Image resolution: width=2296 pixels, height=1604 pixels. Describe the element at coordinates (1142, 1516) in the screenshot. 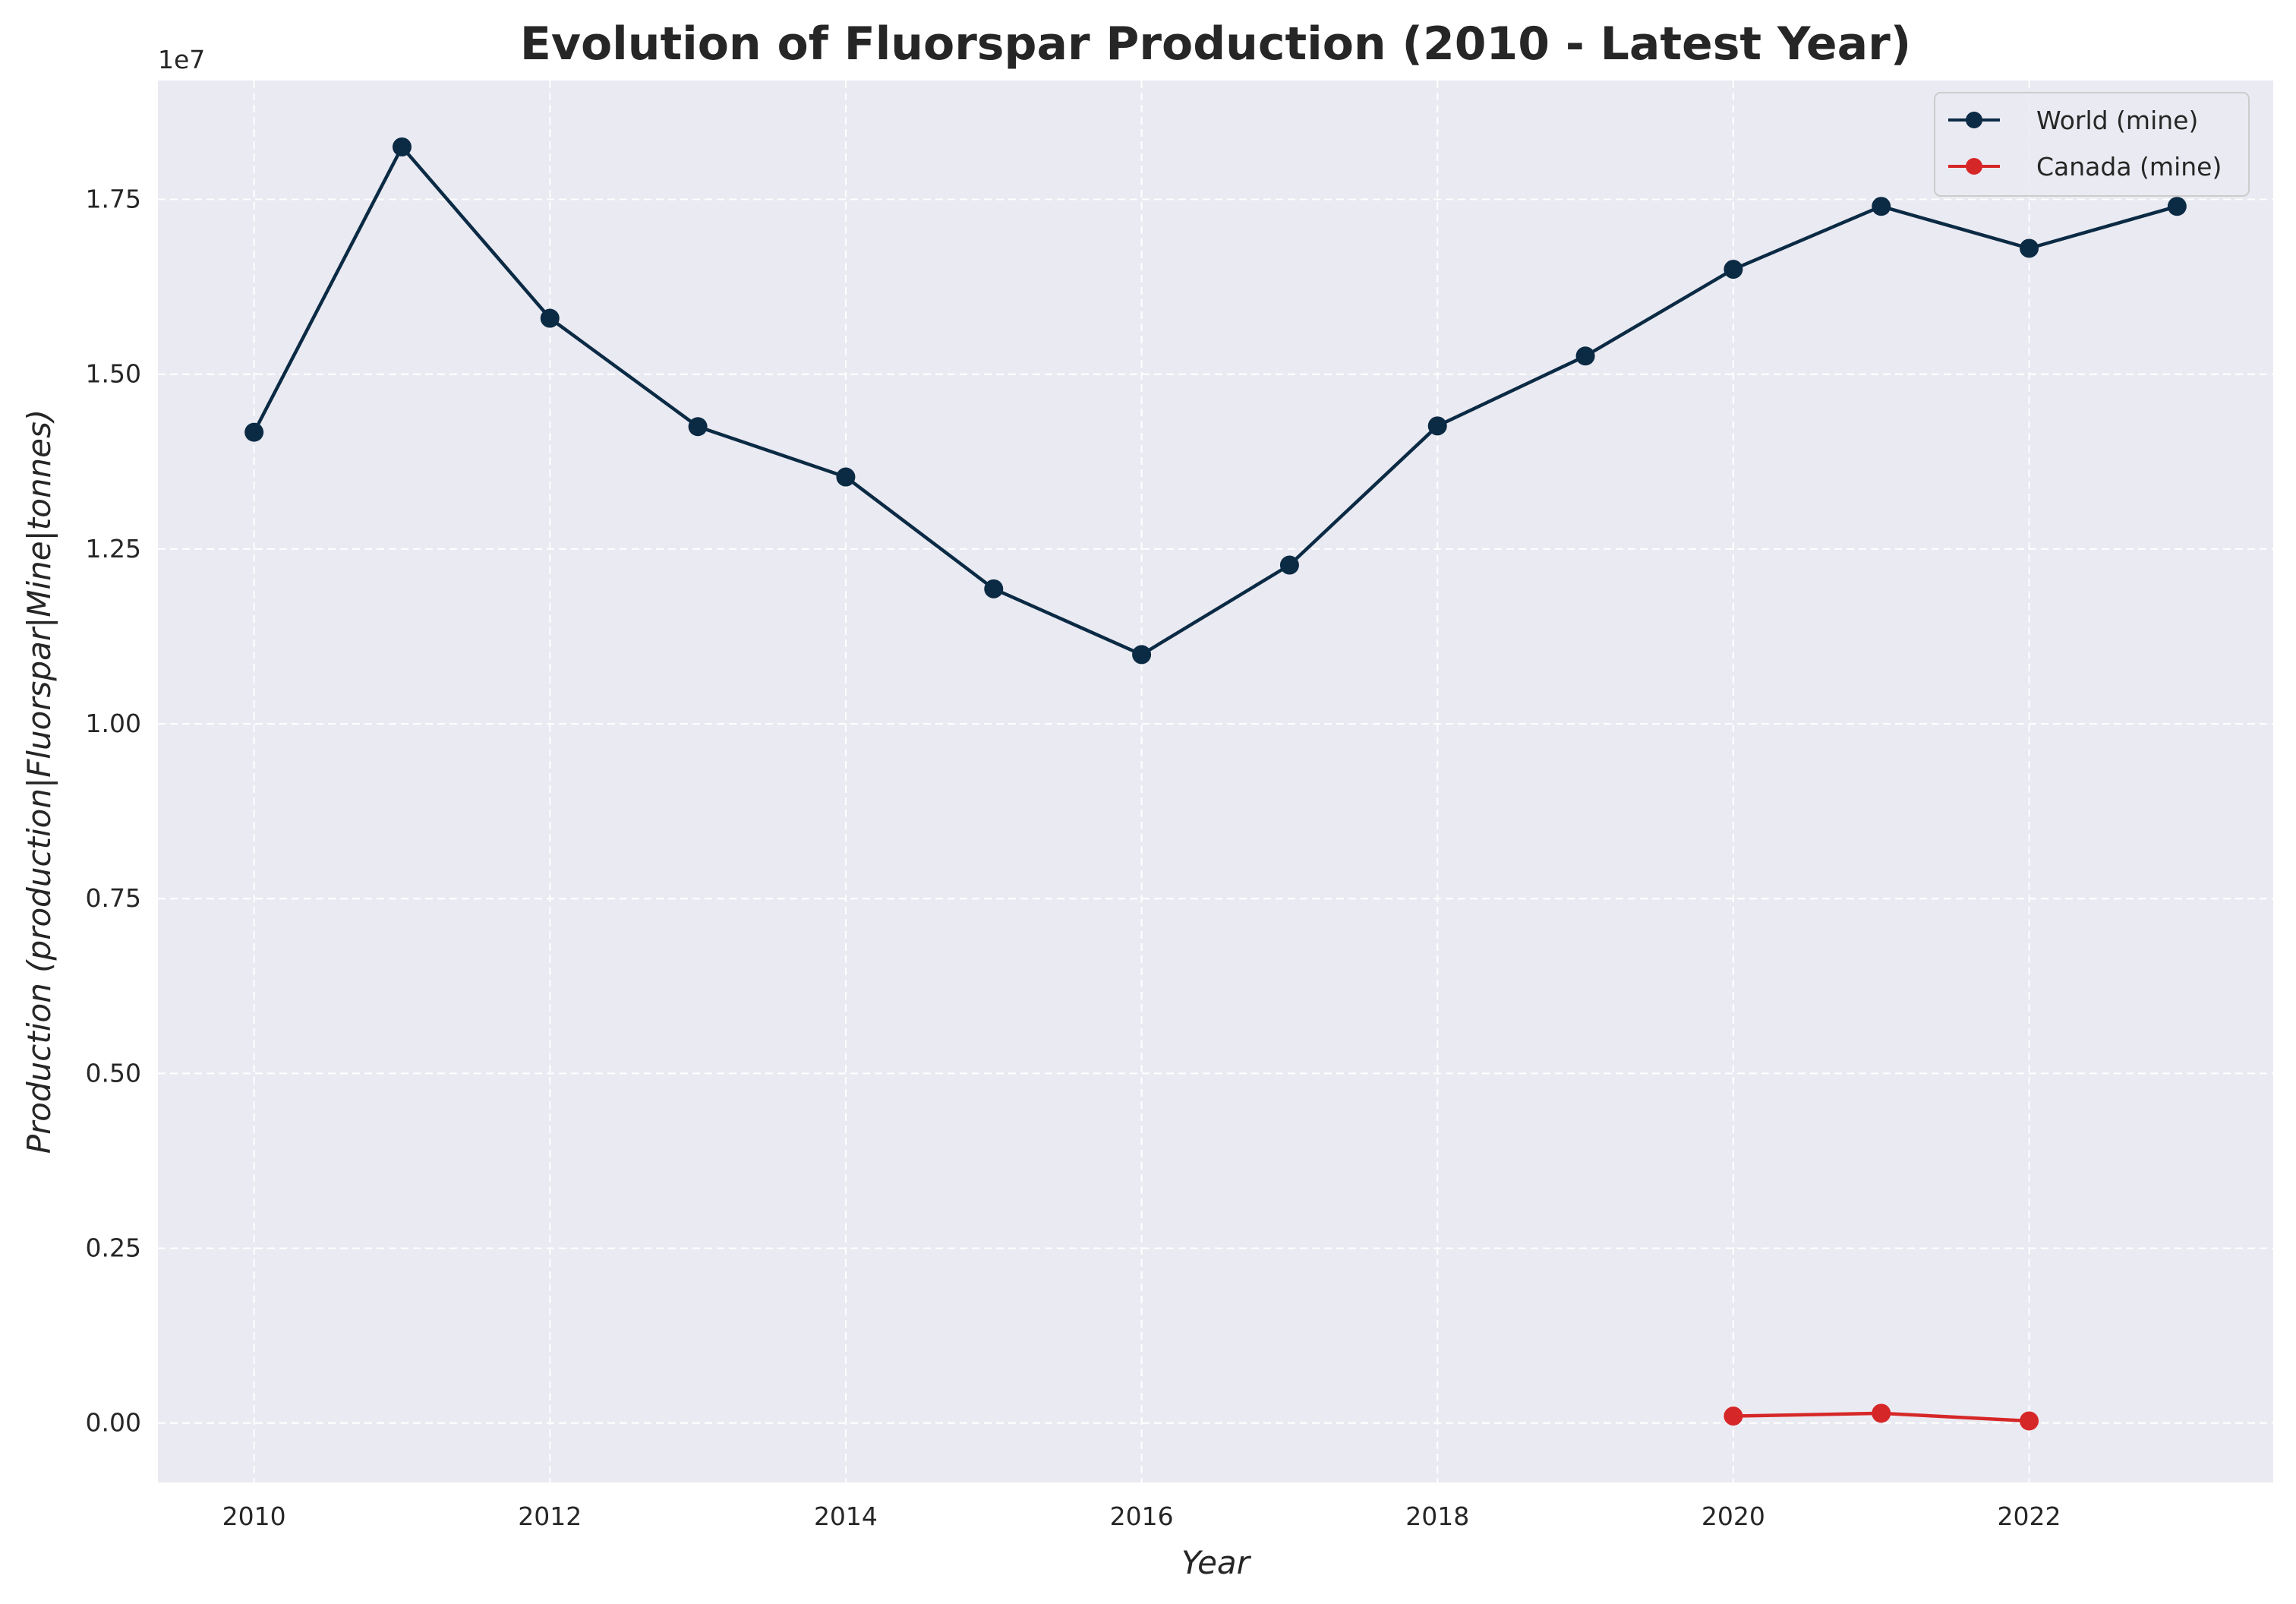

I see `x-tick-label: 2016` at that location.